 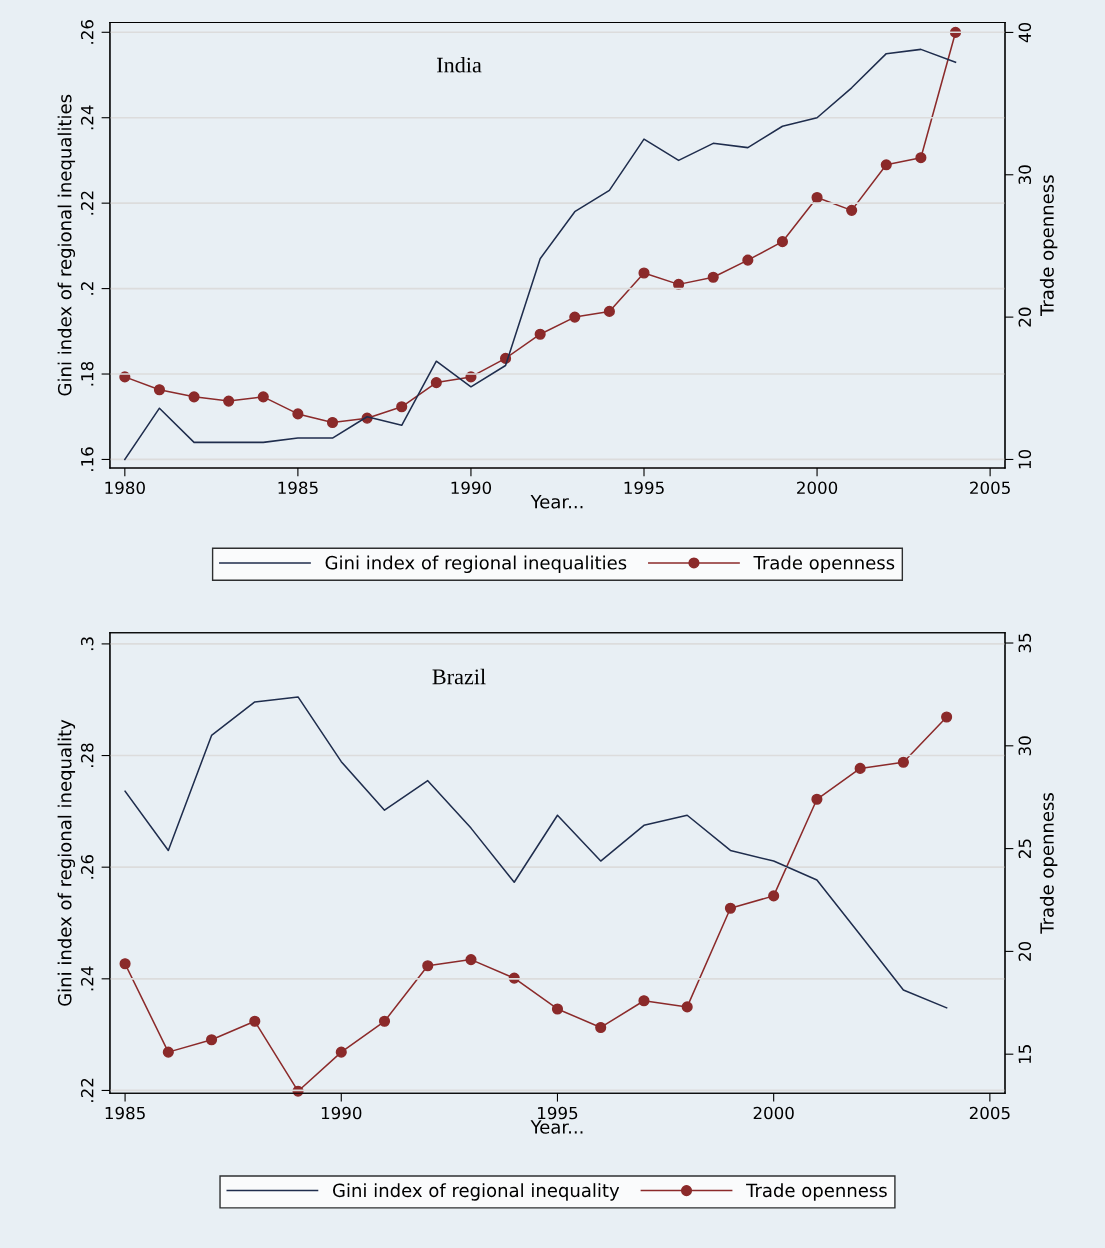 I want to click on y-tick-label: .2, so click(x=87, y=288).